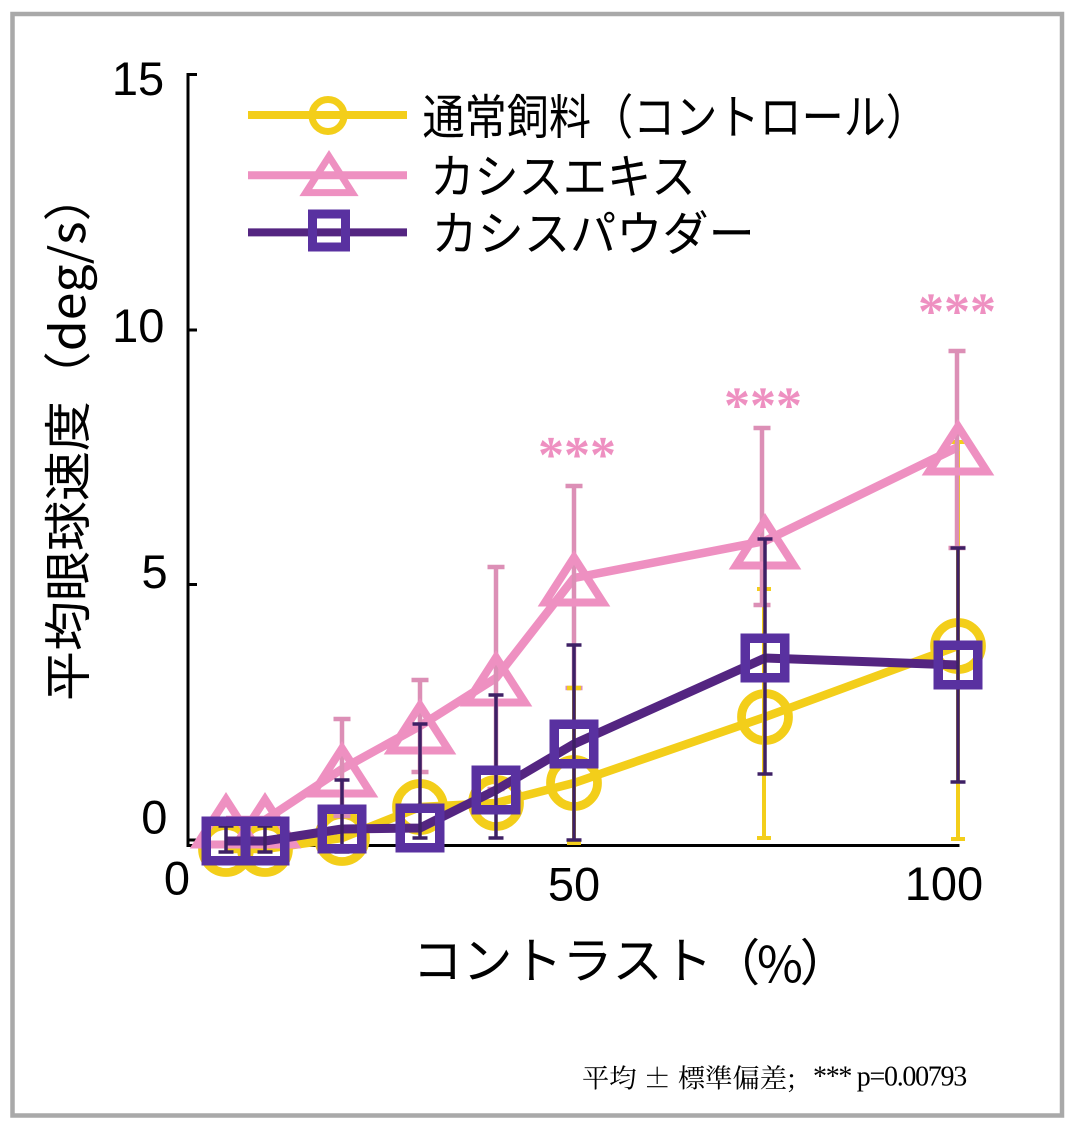  Describe the element at coordinates (889, 1077) in the screenshot. I see `svg-text: *** p=0.00793` at that location.